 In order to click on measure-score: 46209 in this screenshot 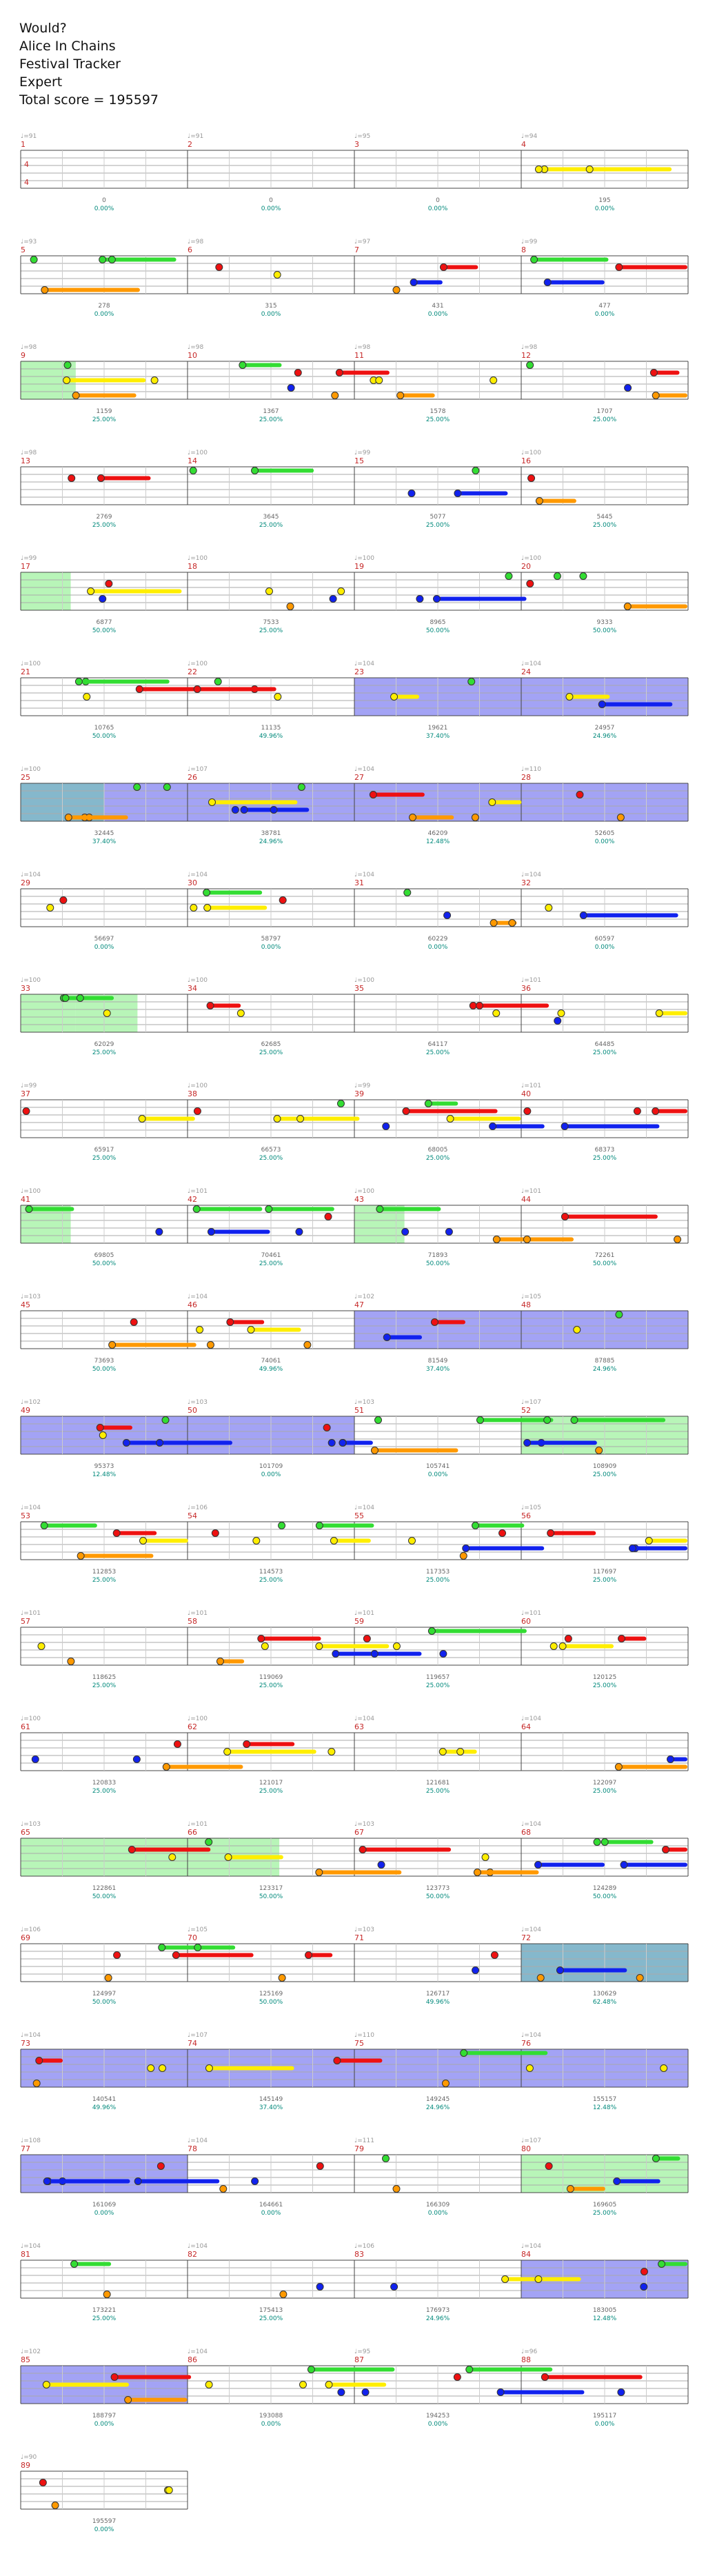, I will do `click(438, 833)`.